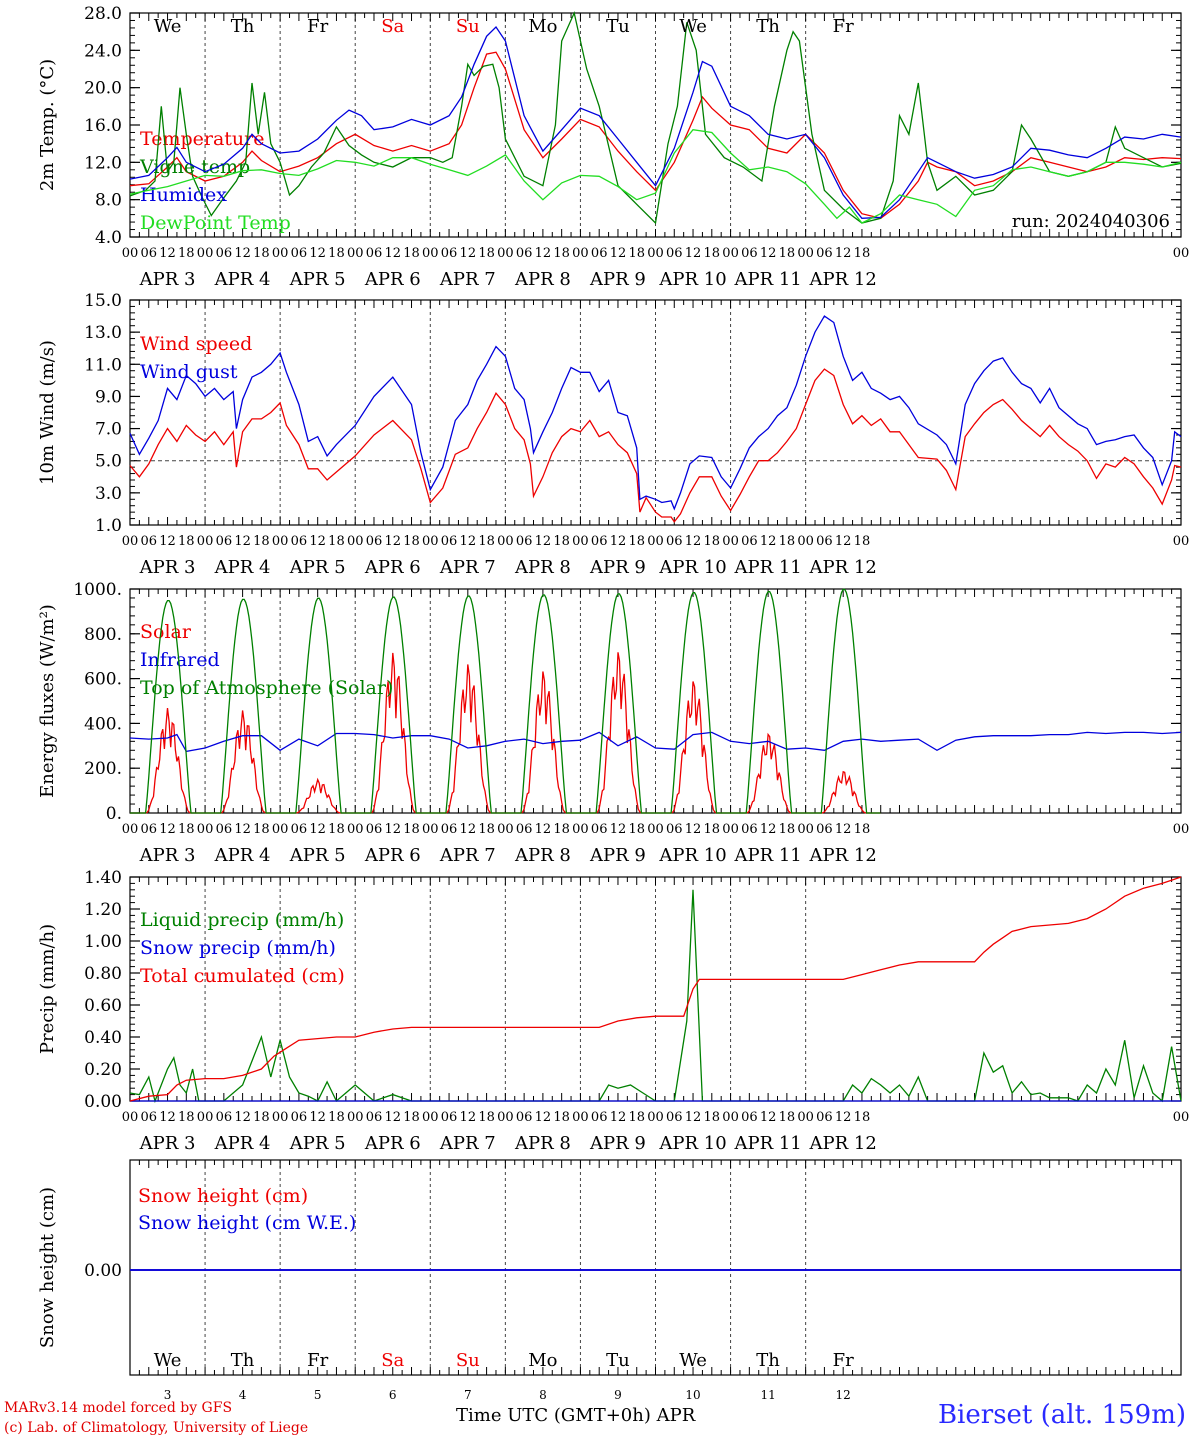  I want to click on day-number-label: 12, so click(843, 1395).